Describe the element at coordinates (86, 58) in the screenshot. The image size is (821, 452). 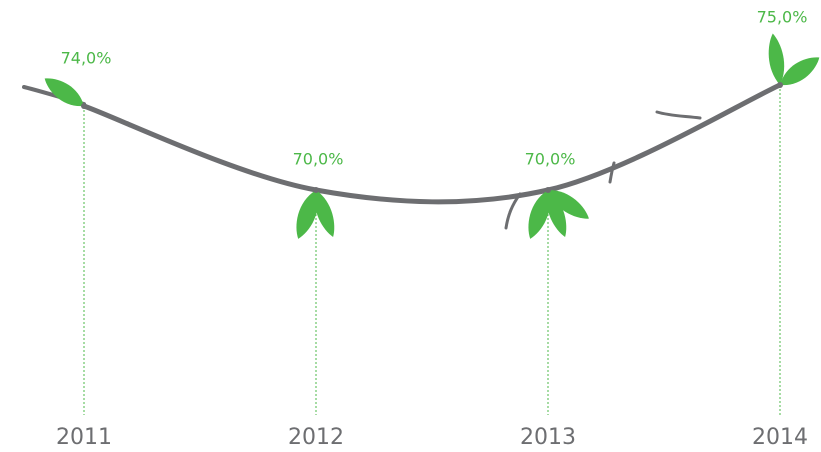
I see `value-label: 74,0%` at that location.